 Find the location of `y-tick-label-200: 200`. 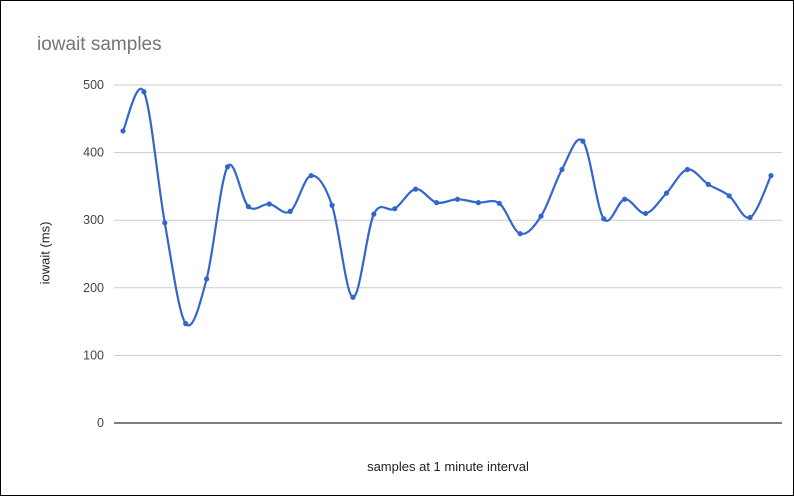

y-tick-label-200: 200 is located at coordinates (93, 288).